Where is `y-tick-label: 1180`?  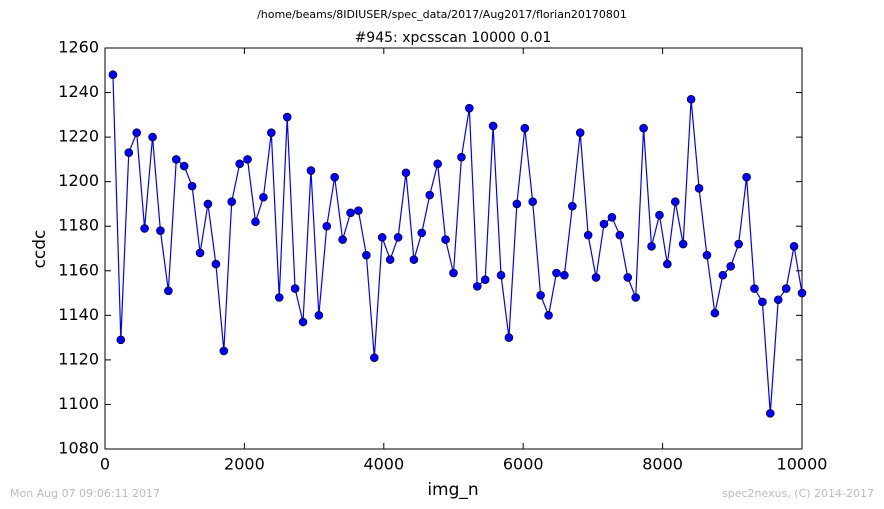 y-tick-label: 1180 is located at coordinates (78, 225).